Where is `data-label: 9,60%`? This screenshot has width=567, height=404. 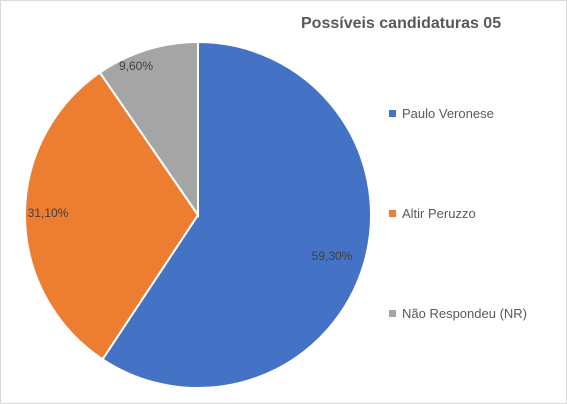
data-label: 9,60% is located at coordinates (136, 66).